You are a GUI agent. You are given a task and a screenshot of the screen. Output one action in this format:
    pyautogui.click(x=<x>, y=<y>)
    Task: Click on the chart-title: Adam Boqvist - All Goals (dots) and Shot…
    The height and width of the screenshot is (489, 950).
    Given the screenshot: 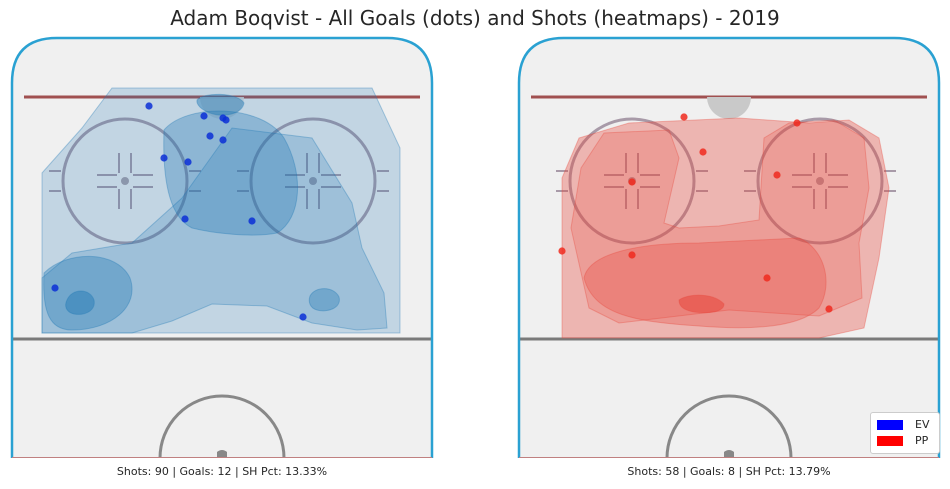 What is the action you would take?
    pyautogui.click(x=475, y=18)
    